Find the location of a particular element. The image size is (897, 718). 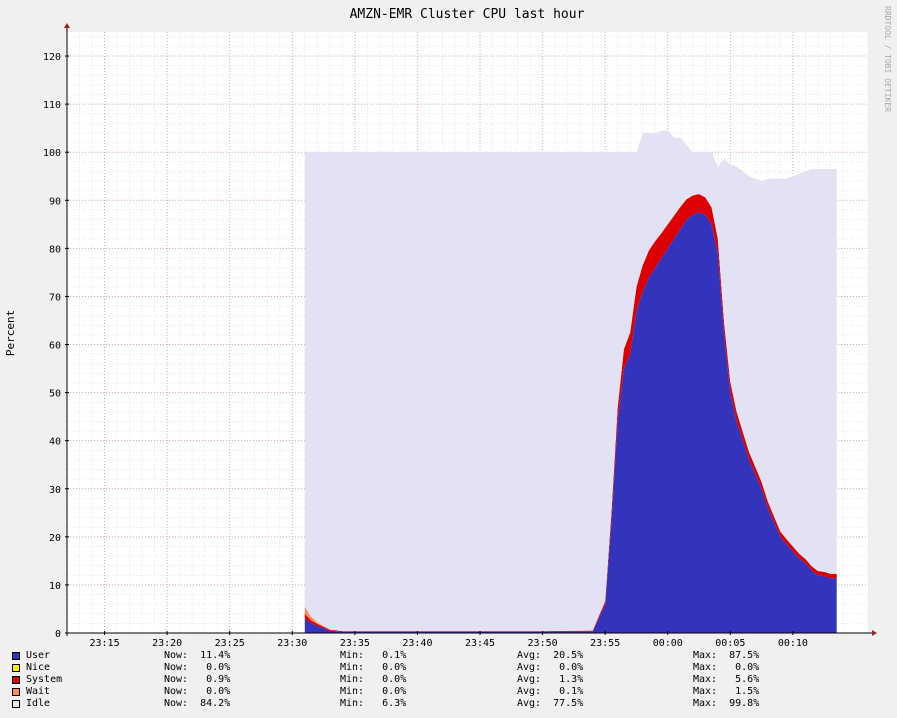

y-axis-label: Percent is located at coordinates (10, 333).